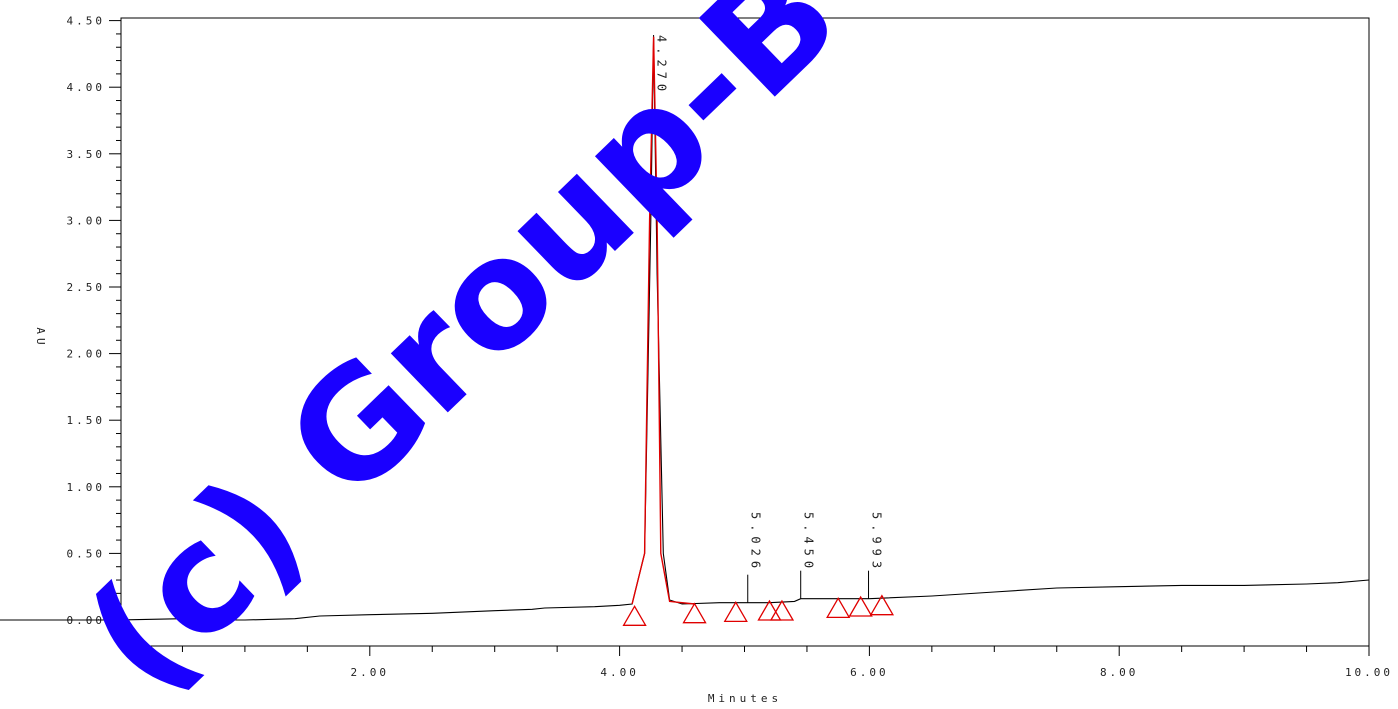 This screenshot has width=1398, height=709. I want to click on x-tick-label: 10.00, so click(1369, 672).